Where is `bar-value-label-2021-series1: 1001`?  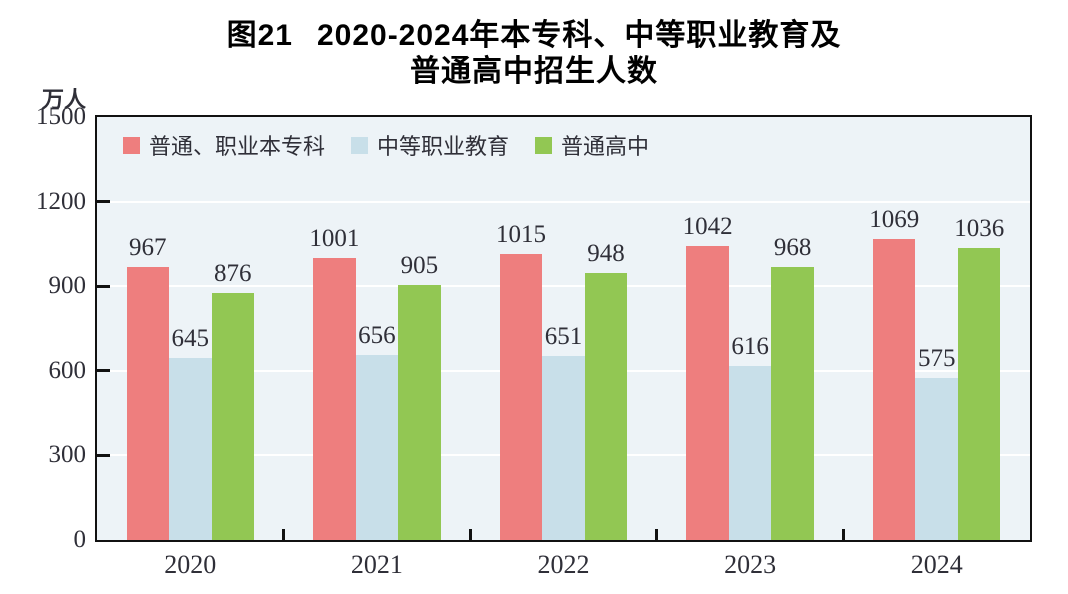
bar-value-label-2021-series1: 1001 is located at coordinates (334, 238).